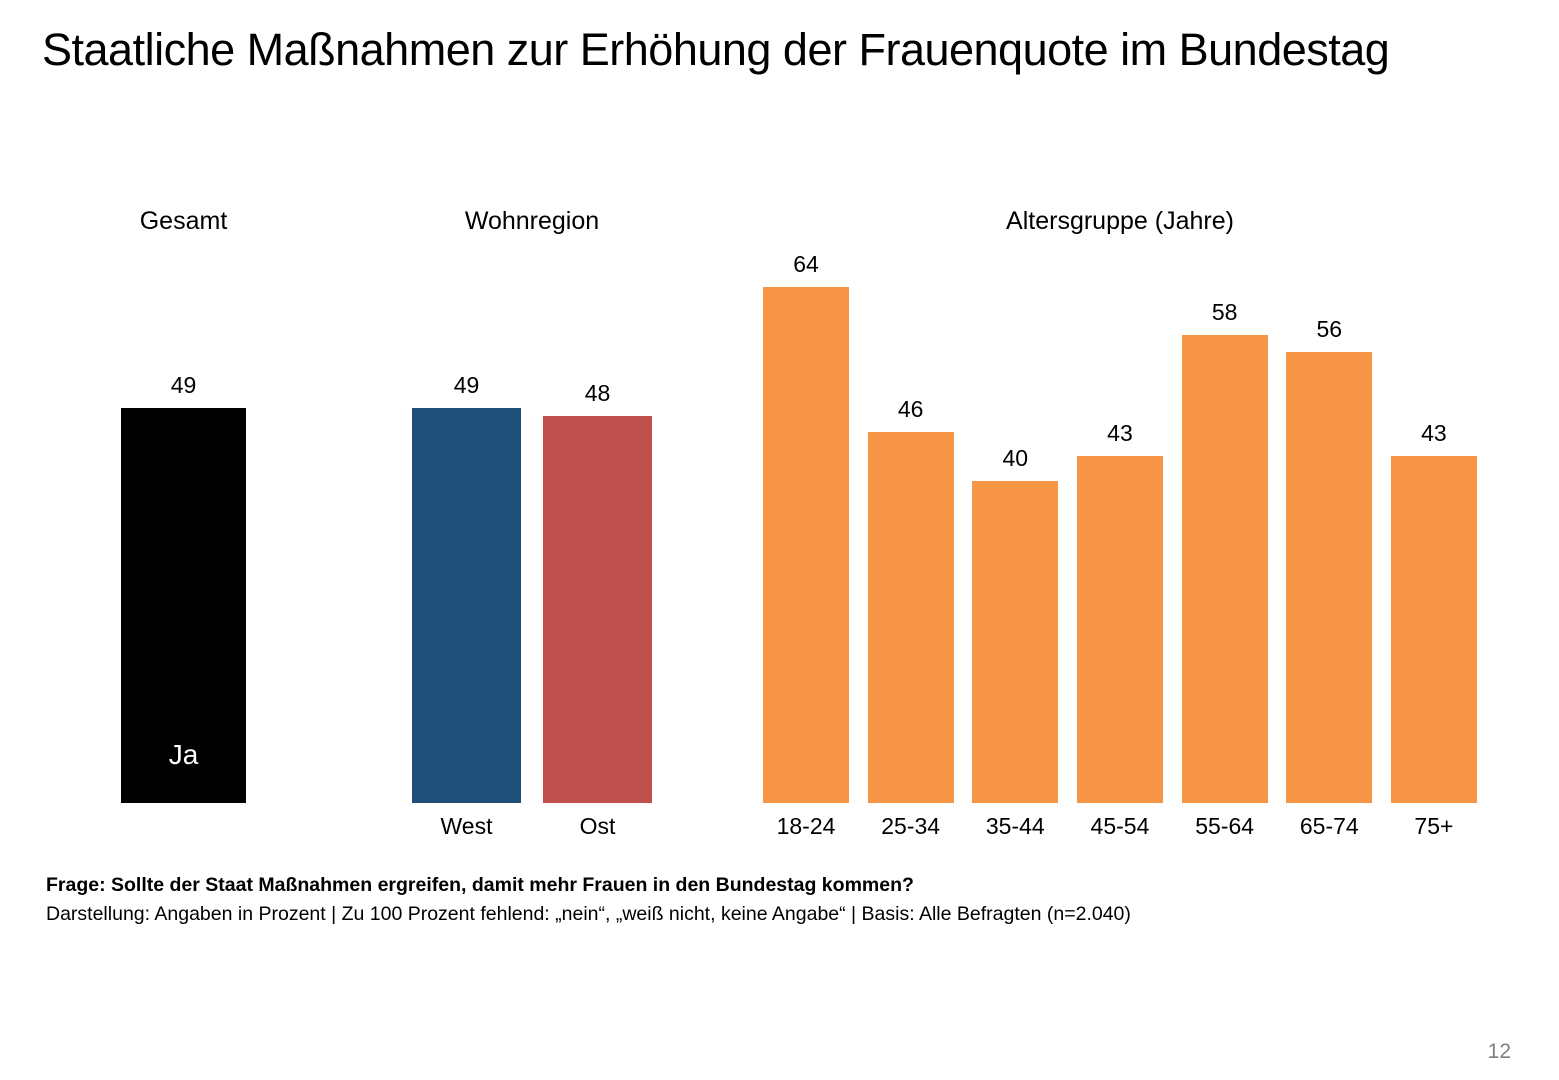 Image resolution: width=1559 pixels, height=1080 pixels. Describe the element at coordinates (183, 221) in the screenshot. I see `group-title: Gesamt` at that location.